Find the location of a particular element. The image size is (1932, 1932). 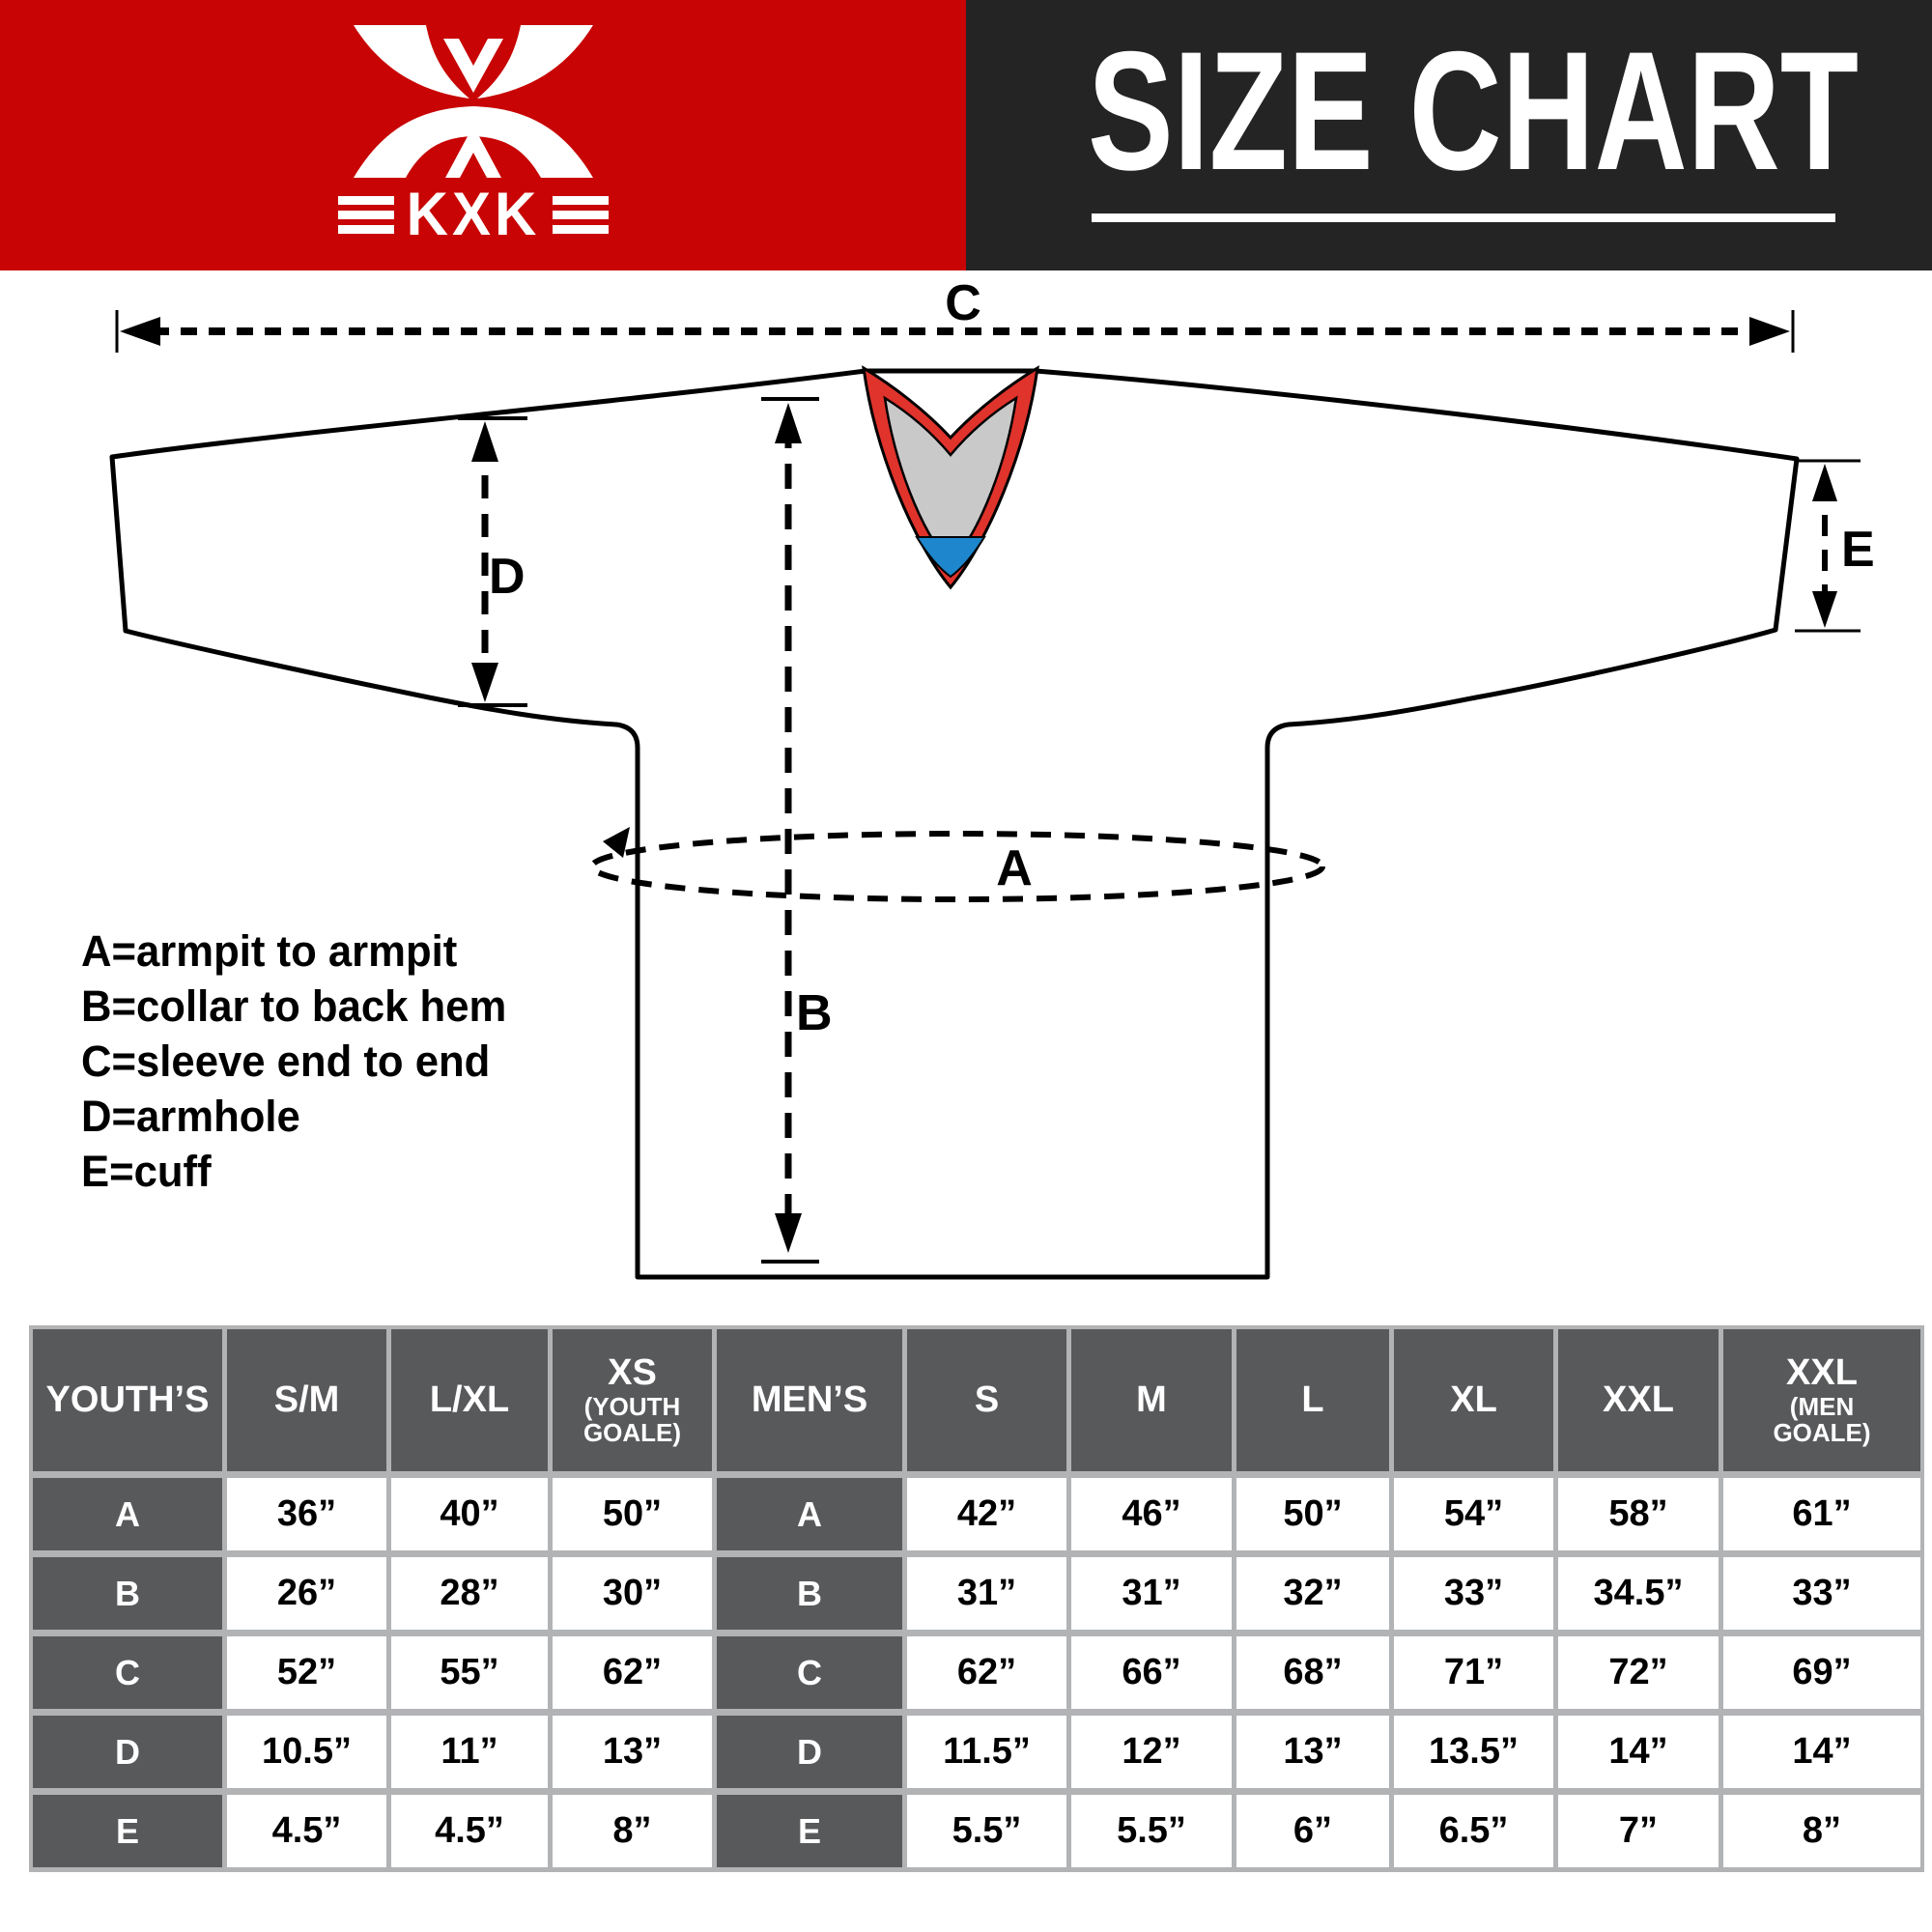

col-header-youth-goalie: XS (YOUTH GOALE) is located at coordinates (632, 1400).